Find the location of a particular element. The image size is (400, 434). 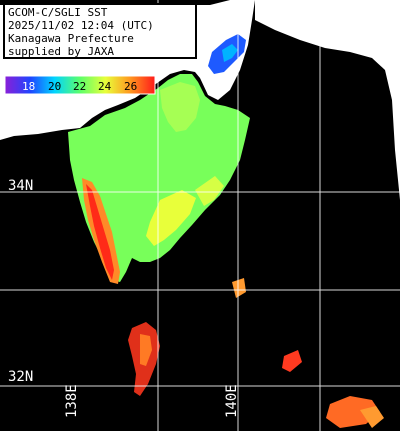

header-box-frame is located at coordinates (100, 31).